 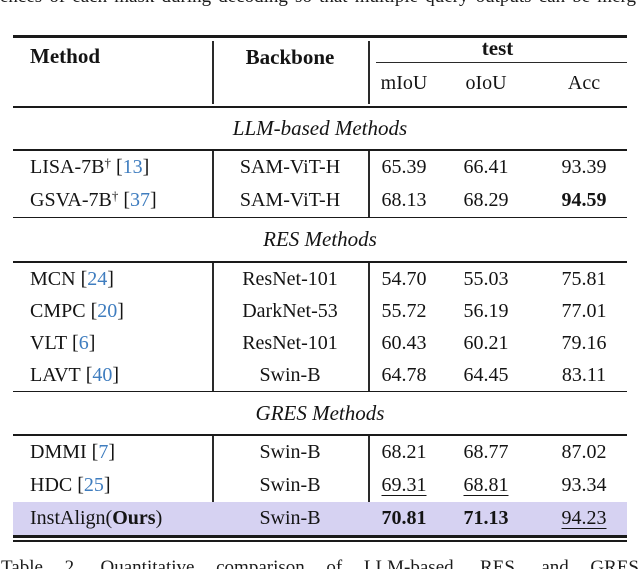 What do you see at coordinates (72, 278) in the screenshot?
I see `method-cell: MCN [24]` at bounding box center [72, 278].